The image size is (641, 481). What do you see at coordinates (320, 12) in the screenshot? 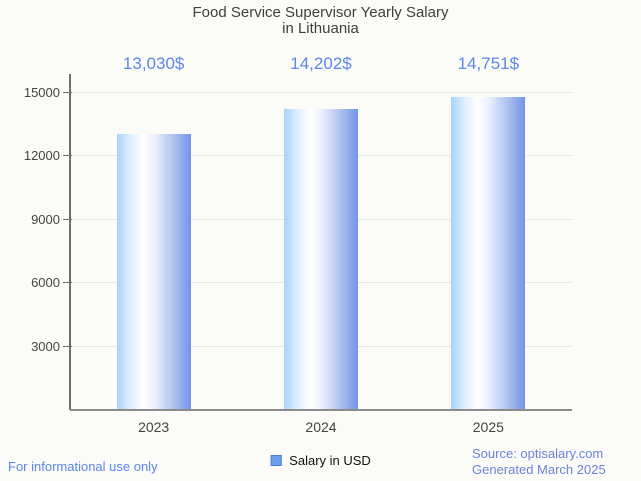
I see `chart-title-line1: Food Service Supervisor Yearly Salary` at bounding box center [320, 12].